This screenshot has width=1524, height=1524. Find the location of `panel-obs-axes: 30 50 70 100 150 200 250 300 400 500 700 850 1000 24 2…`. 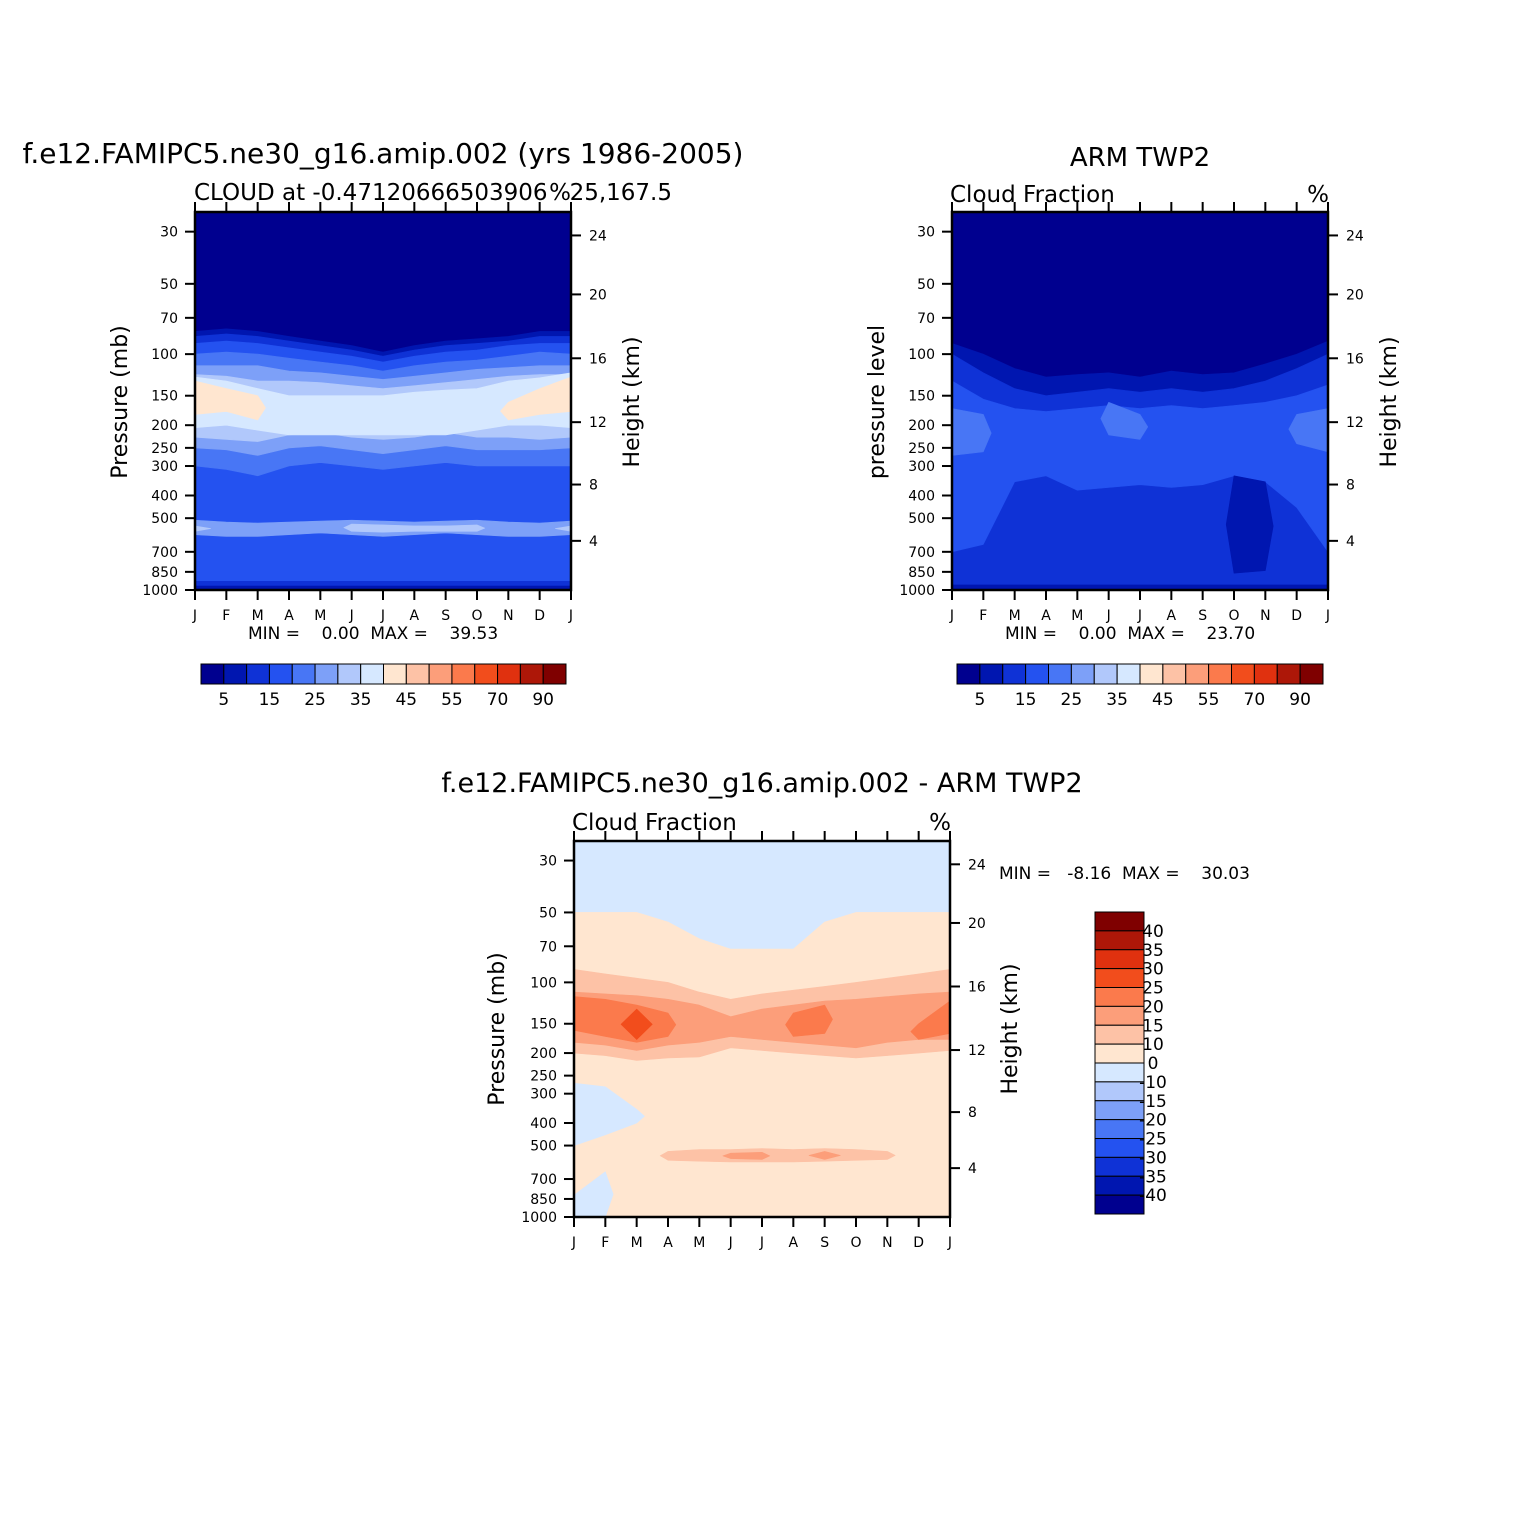

panel-obs-axes: 30 50 70 100 150 200 250 300 400 500 700 850 1000 24 2… is located at coordinates (1131, 413).